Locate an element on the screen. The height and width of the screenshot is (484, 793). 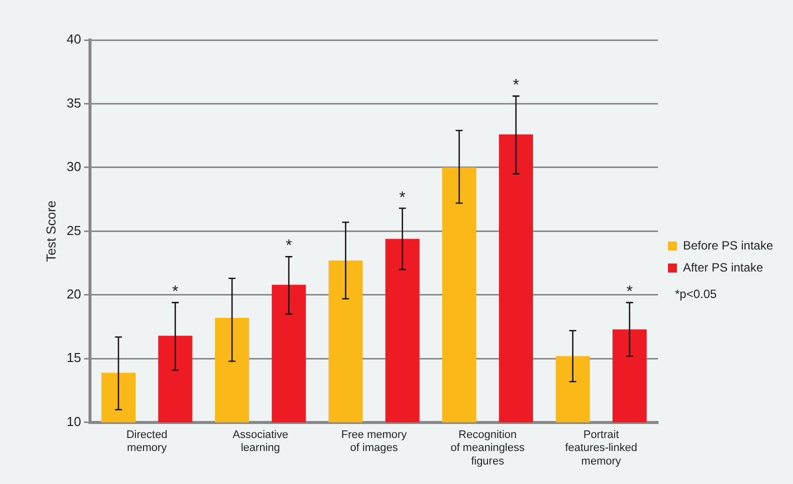
x-tick-label: Free memory of images is located at coordinates (374, 441).